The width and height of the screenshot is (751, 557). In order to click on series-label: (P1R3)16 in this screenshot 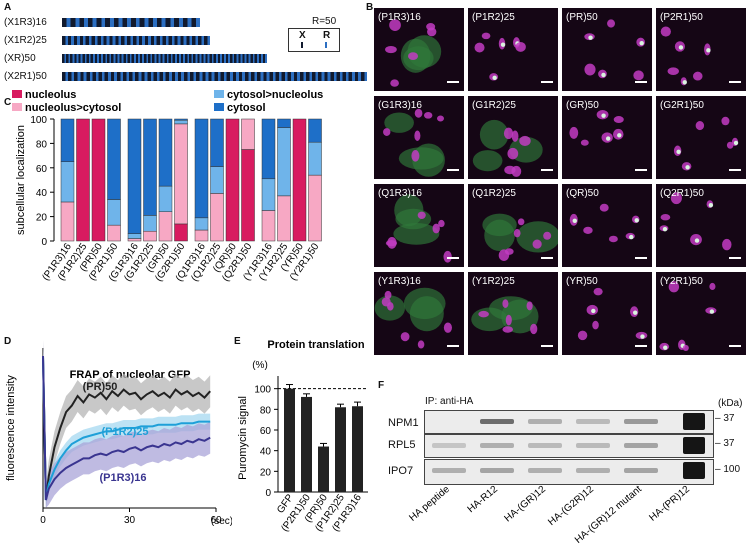, I will do `click(122, 478)`.